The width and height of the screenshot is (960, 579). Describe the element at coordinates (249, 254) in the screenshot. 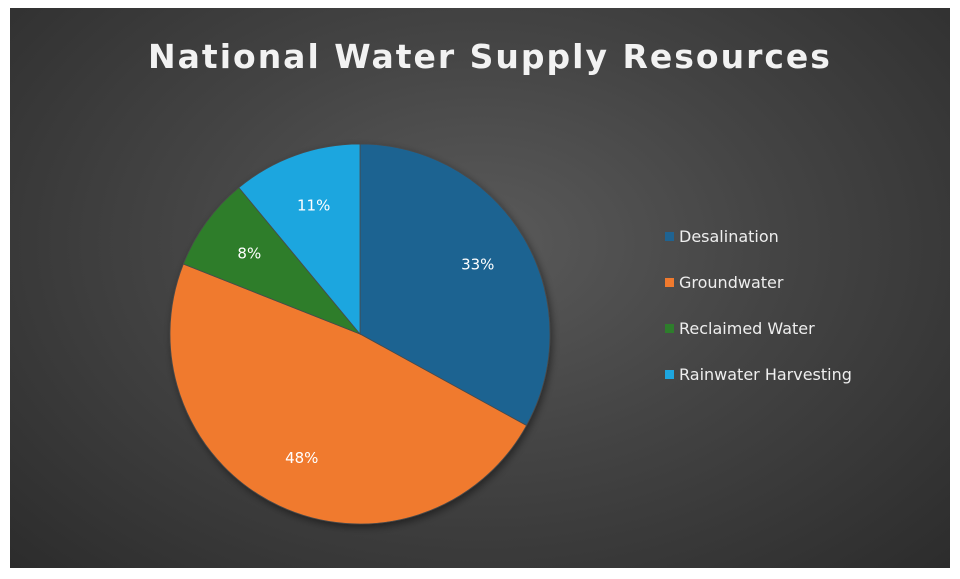

I see `data-label-reclaimed-water: 8%` at that location.